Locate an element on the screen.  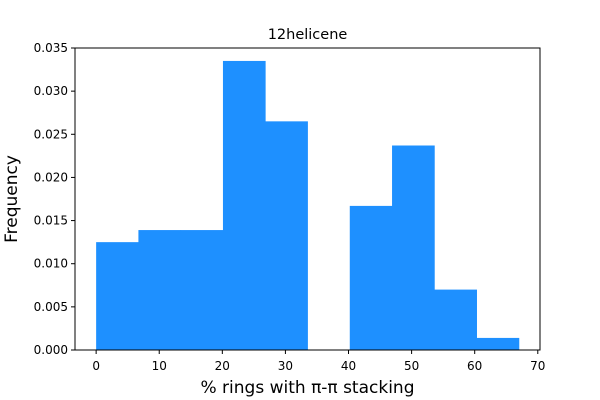
y-tick-label: 0.005 is located at coordinates (51, 307).